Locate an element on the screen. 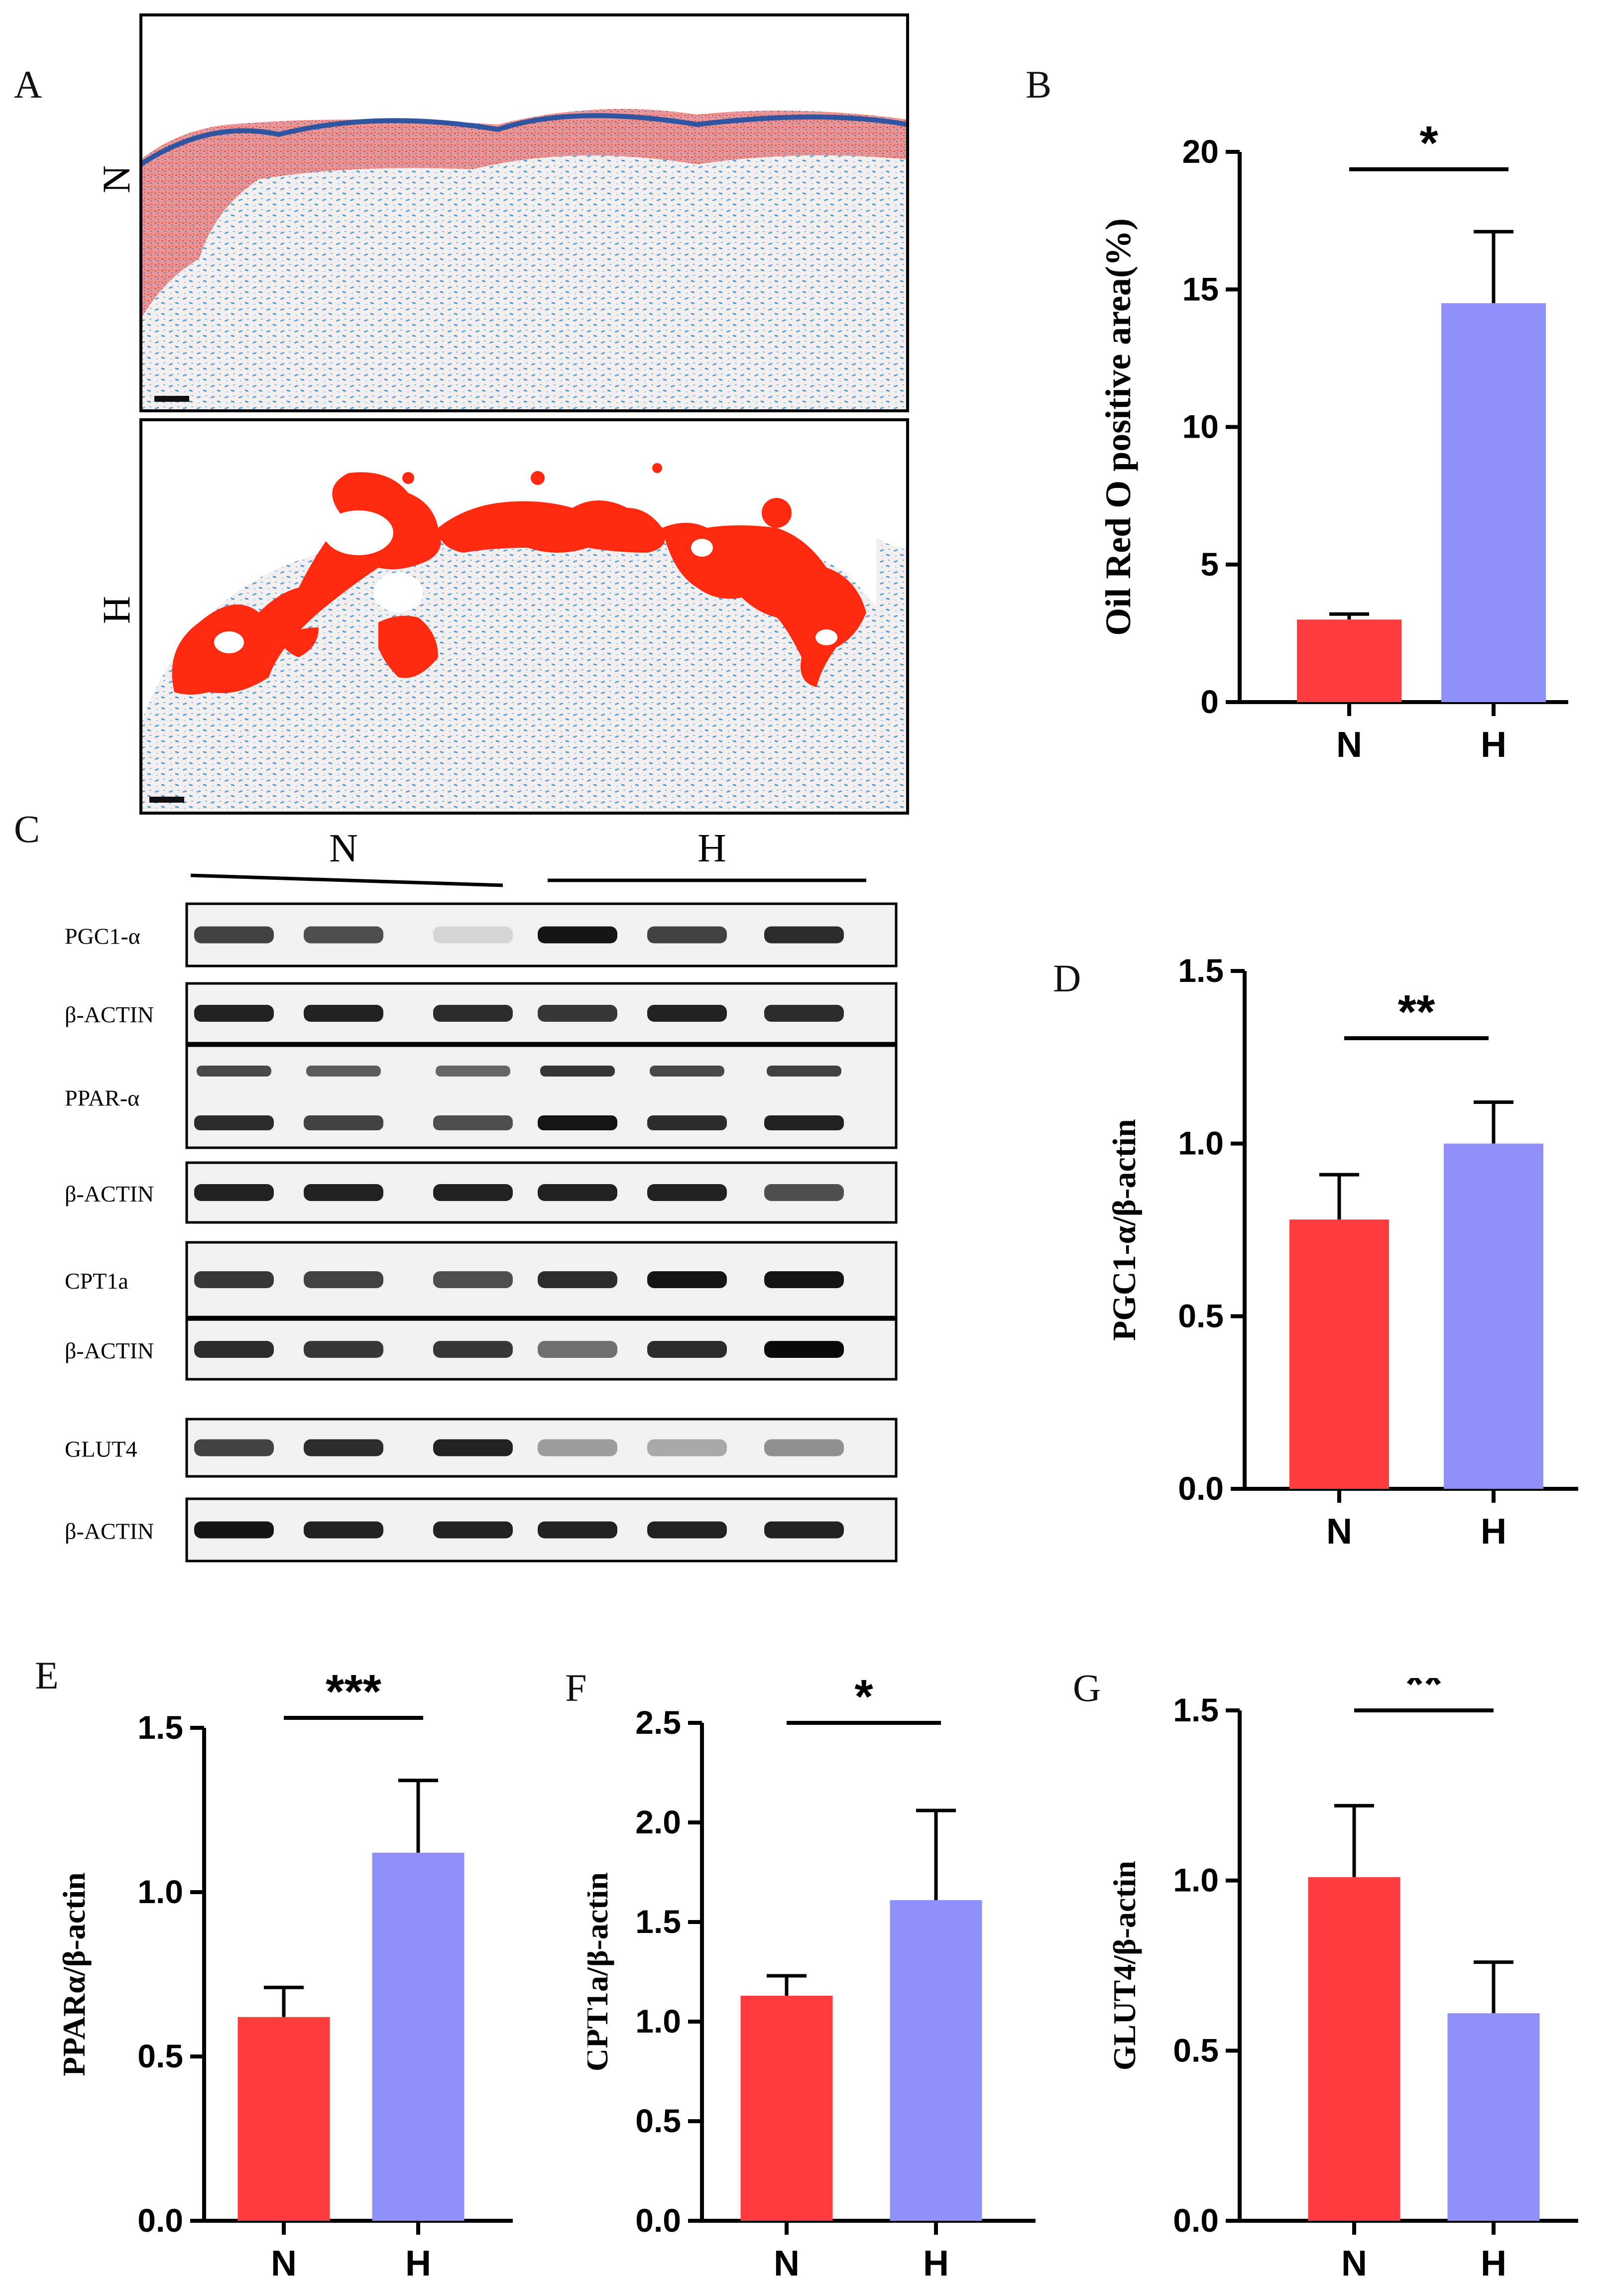 Image resolution: width=1624 pixels, height=2289 pixels. y-axis-title: PPARα/β-actin is located at coordinates (74, 1974).